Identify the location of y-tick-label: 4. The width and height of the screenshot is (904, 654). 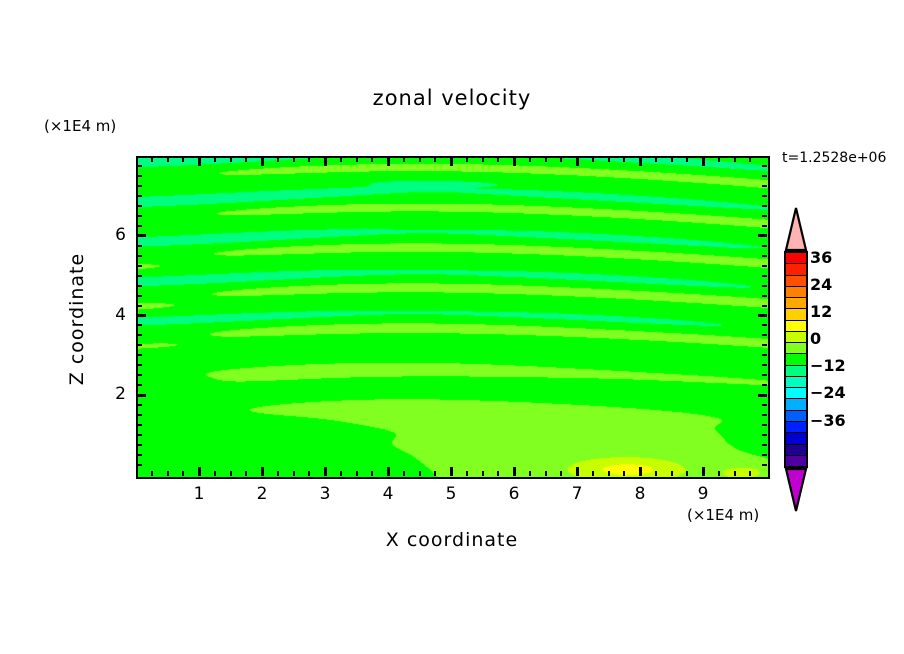
(120, 314).